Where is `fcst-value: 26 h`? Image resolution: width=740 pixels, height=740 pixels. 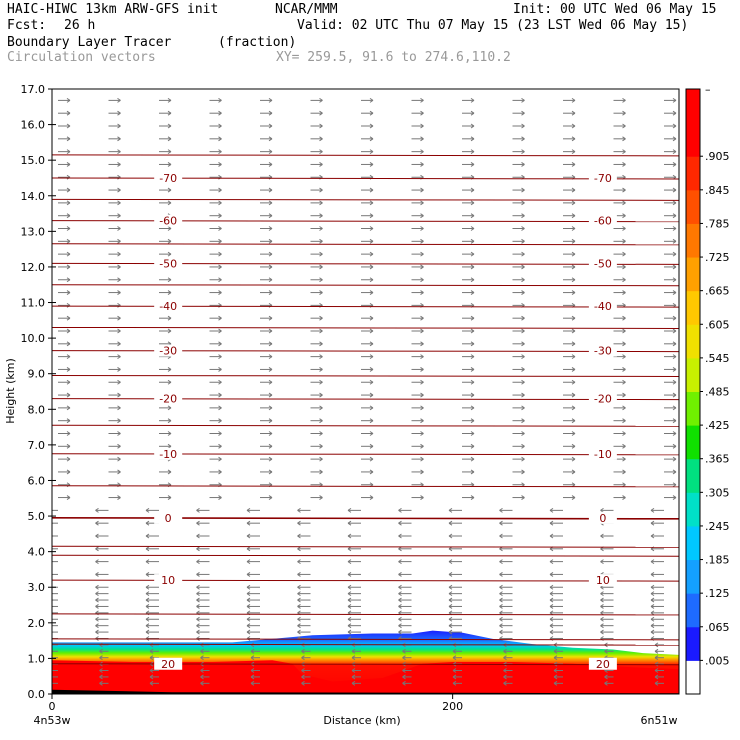 fcst-value: 26 h is located at coordinates (80, 25).